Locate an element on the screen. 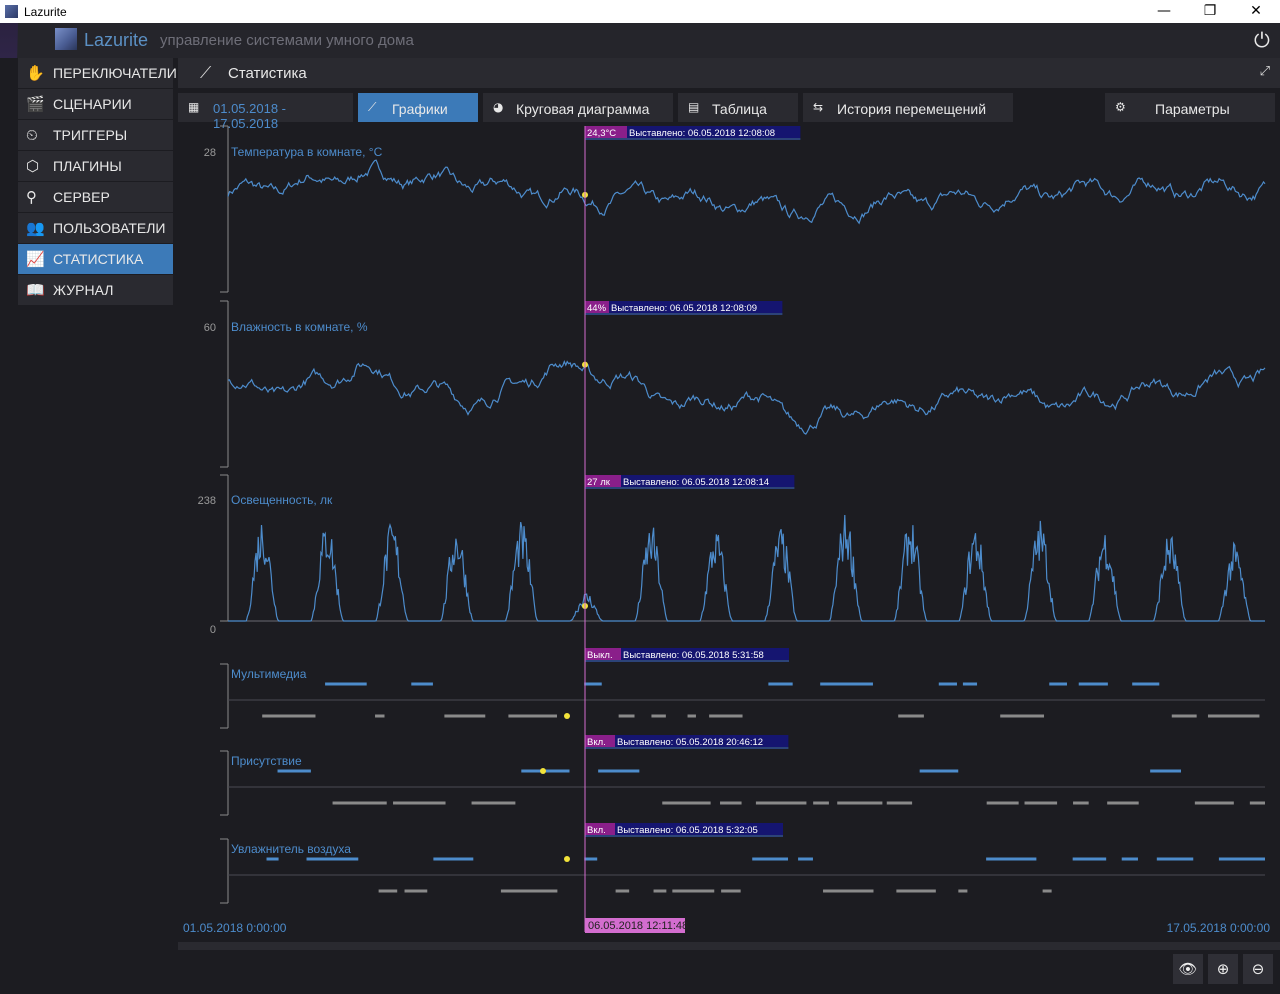 This screenshot has height=994, width=1280. sidebar-item-label: ПЕРЕКЛЮЧАТЕЛИ is located at coordinates (115, 73).